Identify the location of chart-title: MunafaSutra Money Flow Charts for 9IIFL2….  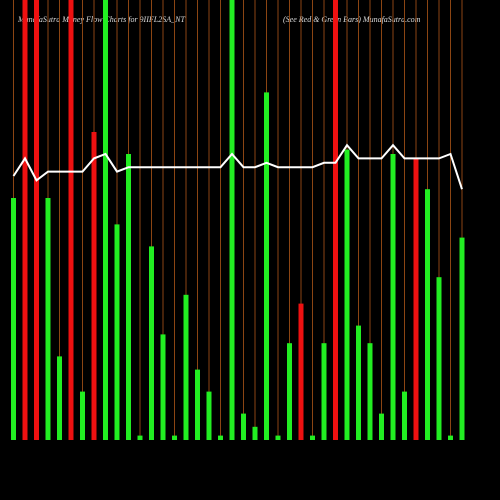
(101, 19).